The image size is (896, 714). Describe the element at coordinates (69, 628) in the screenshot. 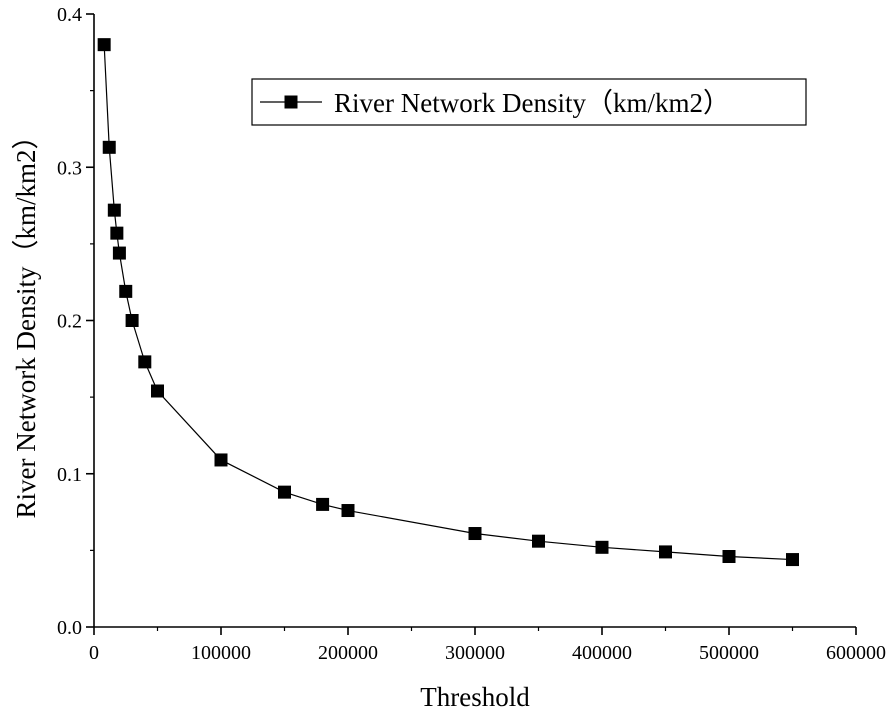

I see `y-tick-label: 0.0` at that location.